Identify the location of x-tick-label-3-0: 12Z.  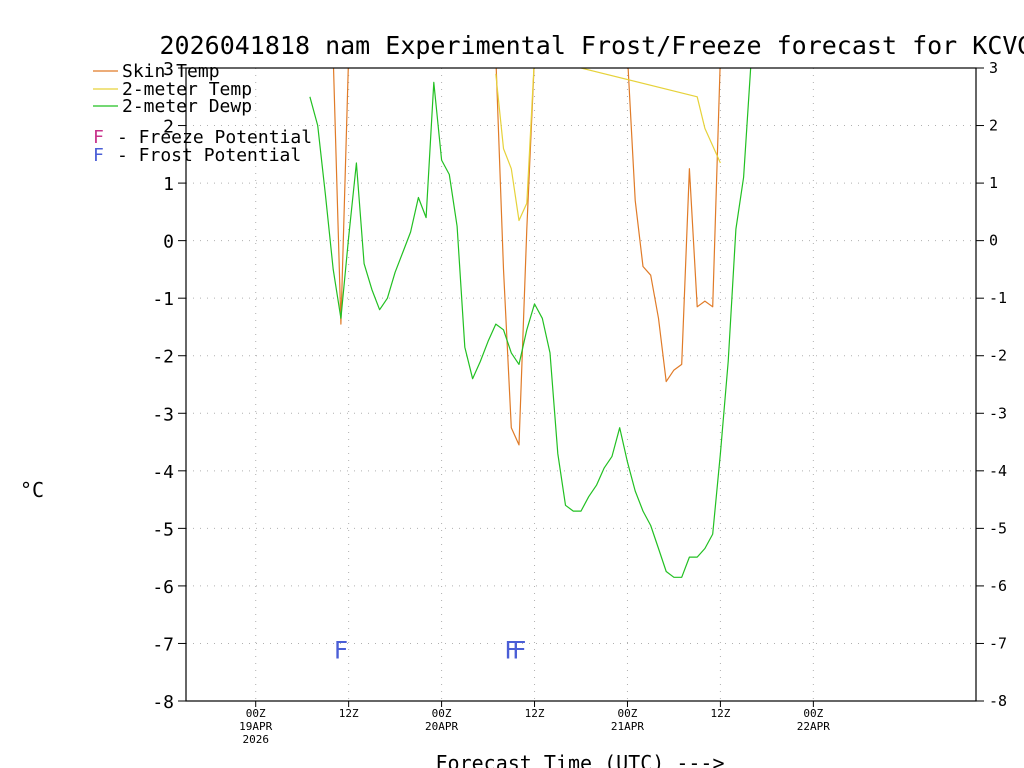
(535, 713).